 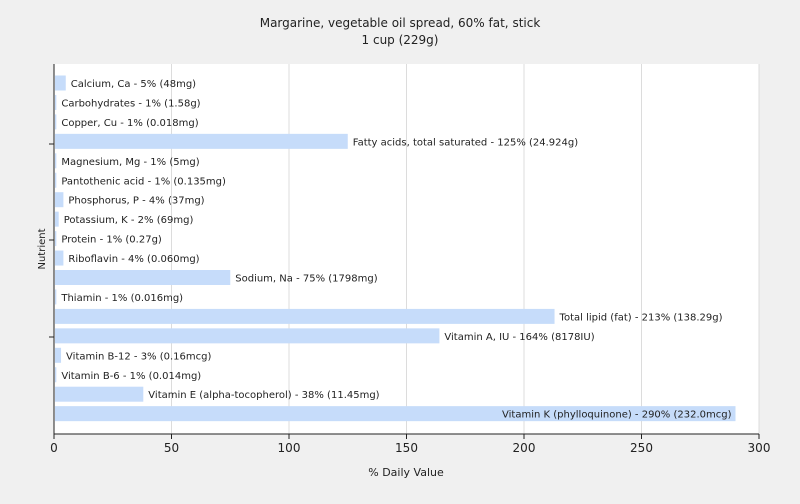 I want to click on bar-label: Calcium, Ca - 5% (48mg), so click(x=133, y=84).